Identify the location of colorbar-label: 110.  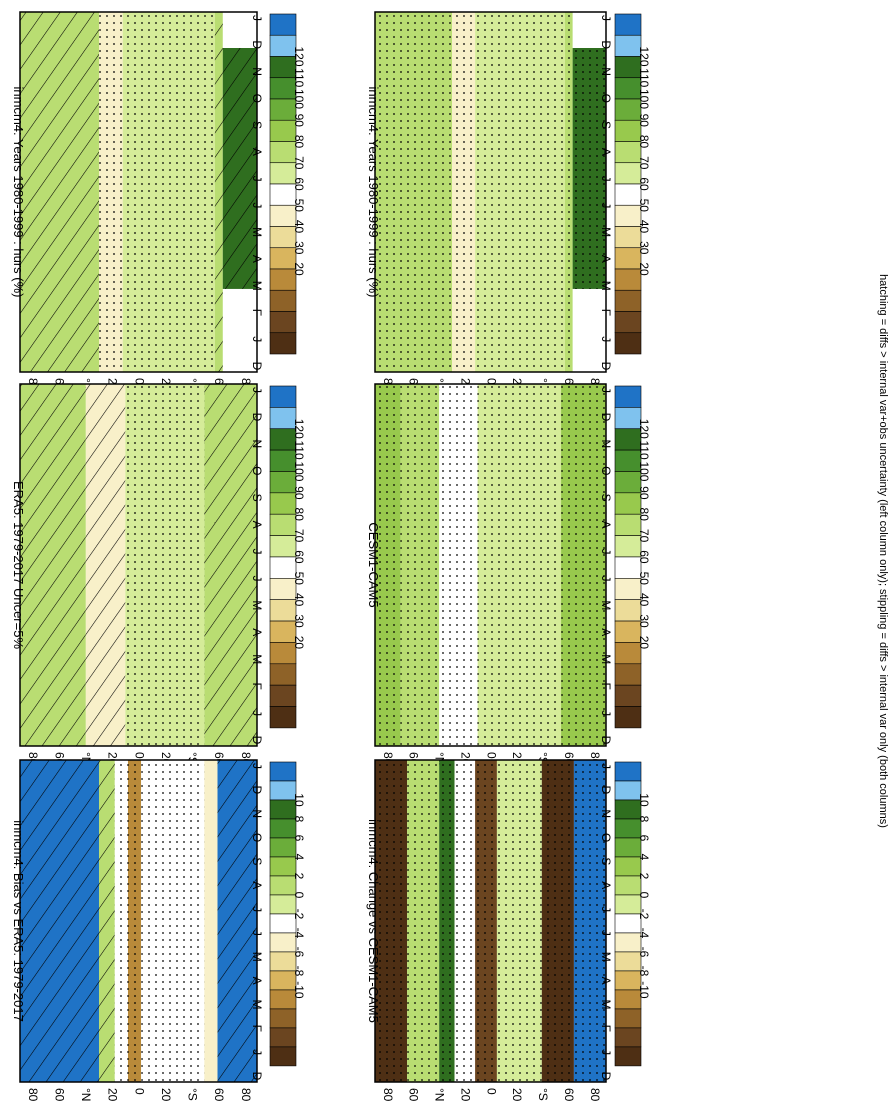
(644, 77).